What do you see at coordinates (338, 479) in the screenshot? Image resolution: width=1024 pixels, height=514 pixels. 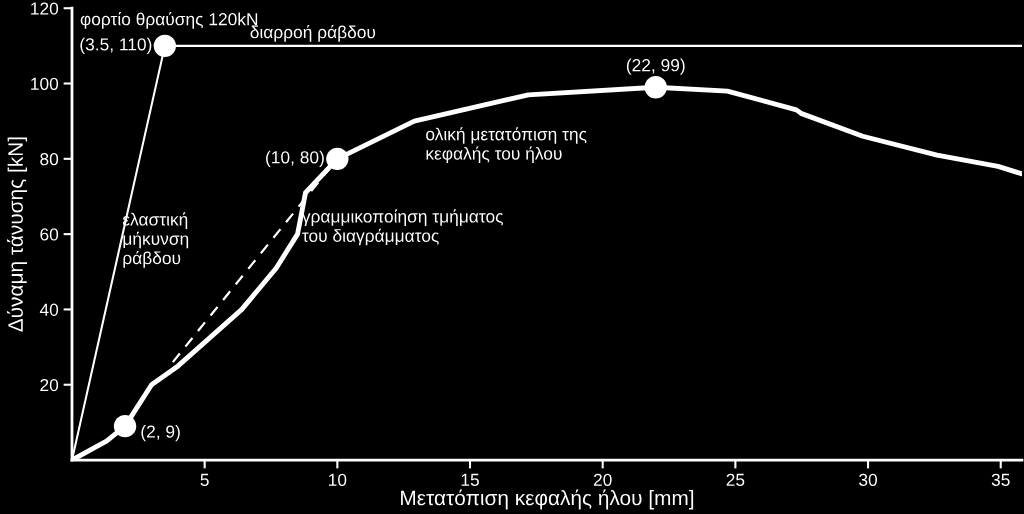 I see `x-tick-label: 10` at bounding box center [338, 479].